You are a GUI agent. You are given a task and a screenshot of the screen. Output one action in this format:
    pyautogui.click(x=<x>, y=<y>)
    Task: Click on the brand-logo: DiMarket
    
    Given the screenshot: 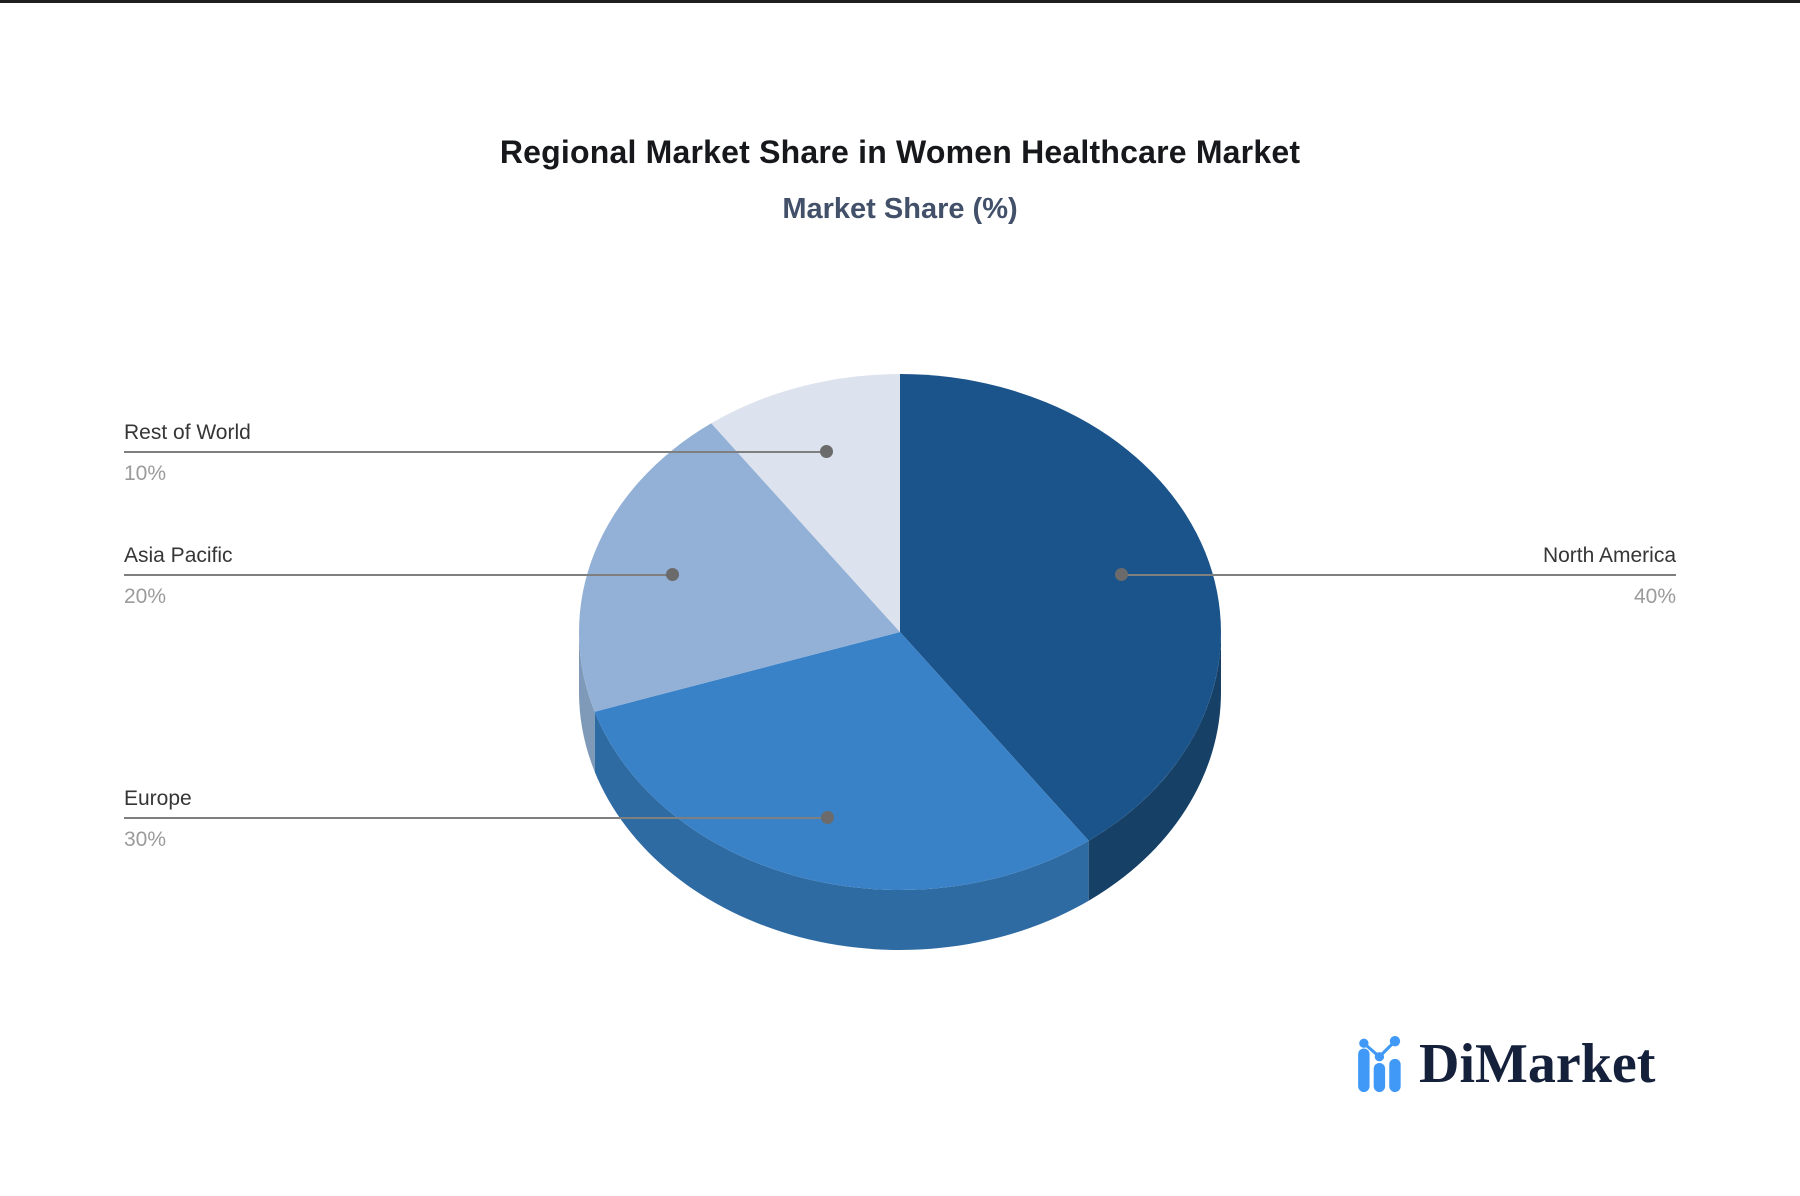 What is the action you would take?
    pyautogui.click(x=1506, y=1064)
    